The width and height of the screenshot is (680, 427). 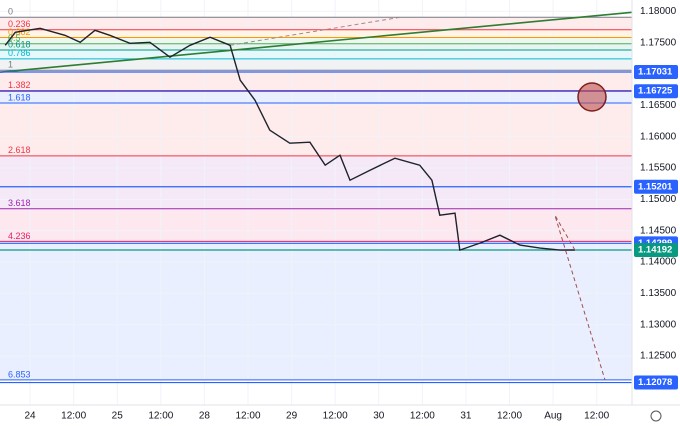 I want to click on fib-label: 6.853, so click(x=19, y=374).